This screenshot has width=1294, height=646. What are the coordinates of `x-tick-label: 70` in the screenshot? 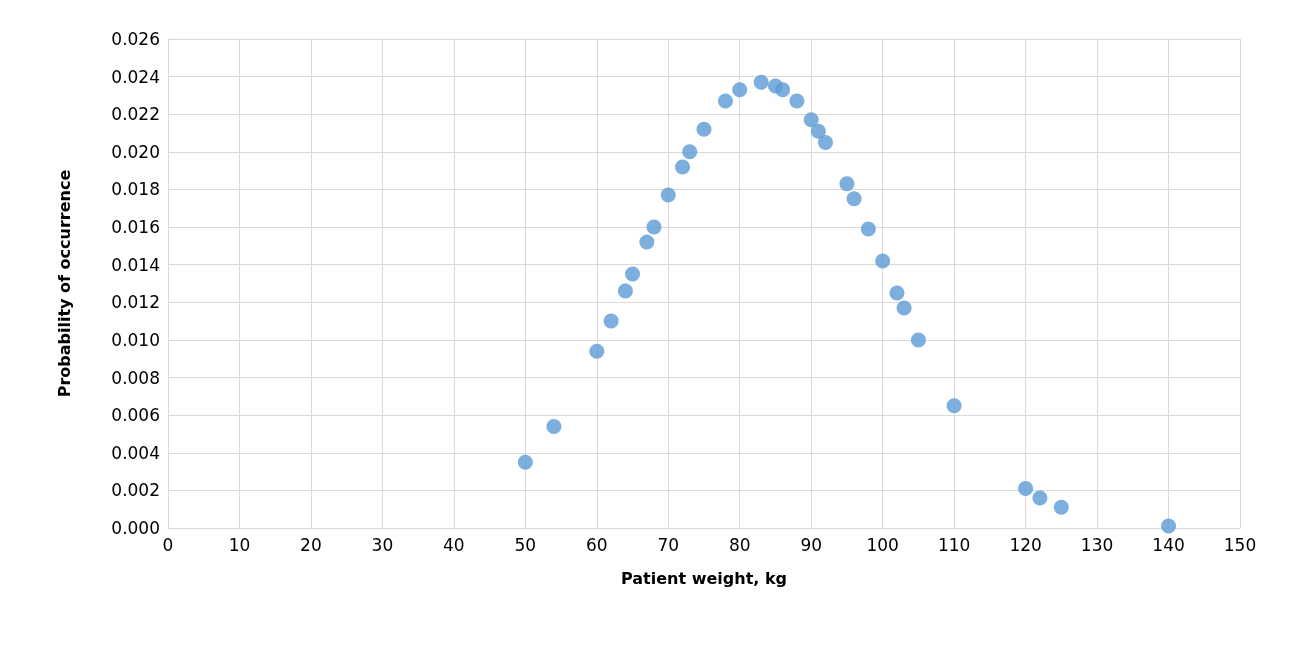 It's located at (668, 544).